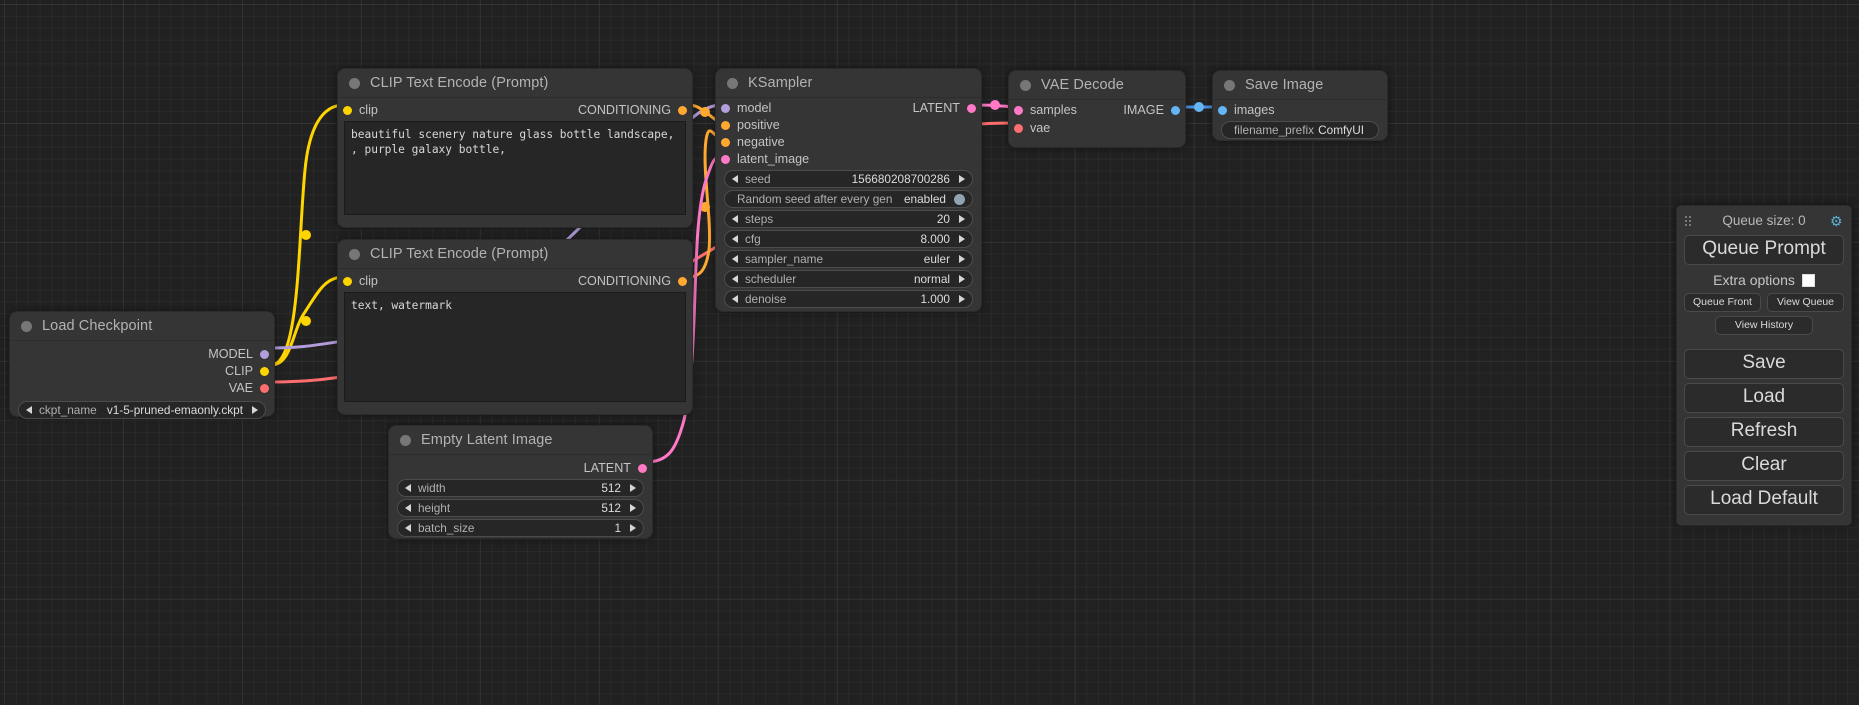 This screenshot has height=705, width=1859. Describe the element at coordinates (247, 371) in the screenshot. I see `output-slot-clip: CLIP` at that location.